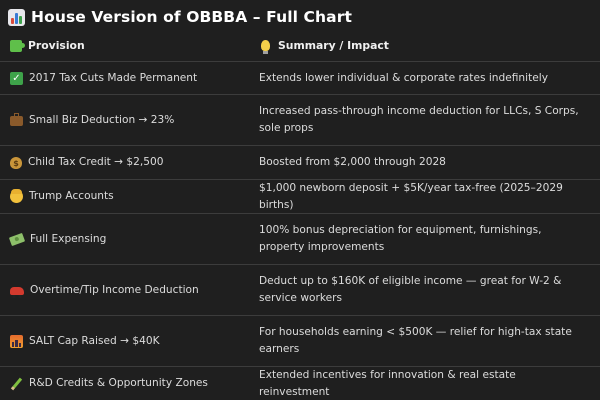 This screenshot has width=600, height=400. Describe the element at coordinates (113, 77) in the screenshot. I see `provision-label: 2017 Tax Cuts Made Permanent` at that location.